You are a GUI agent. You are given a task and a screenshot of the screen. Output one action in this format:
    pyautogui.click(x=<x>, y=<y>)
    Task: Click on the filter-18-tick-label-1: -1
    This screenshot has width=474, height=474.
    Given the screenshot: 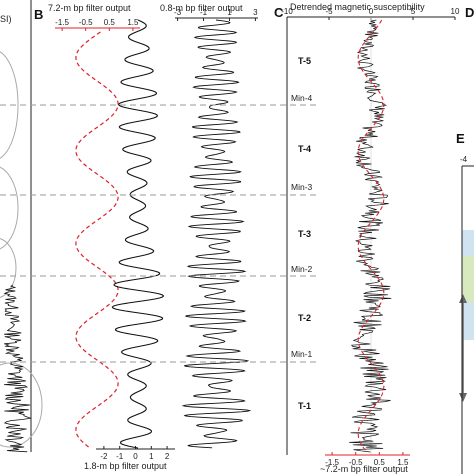 What is the action you would take?
    pyautogui.click(x=120, y=456)
    